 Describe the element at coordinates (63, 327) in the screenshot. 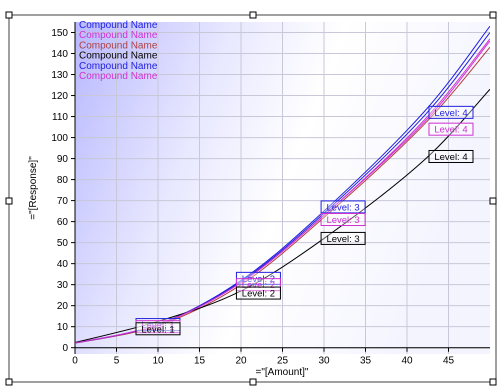

I see `y-tick-label: 10` at that location.